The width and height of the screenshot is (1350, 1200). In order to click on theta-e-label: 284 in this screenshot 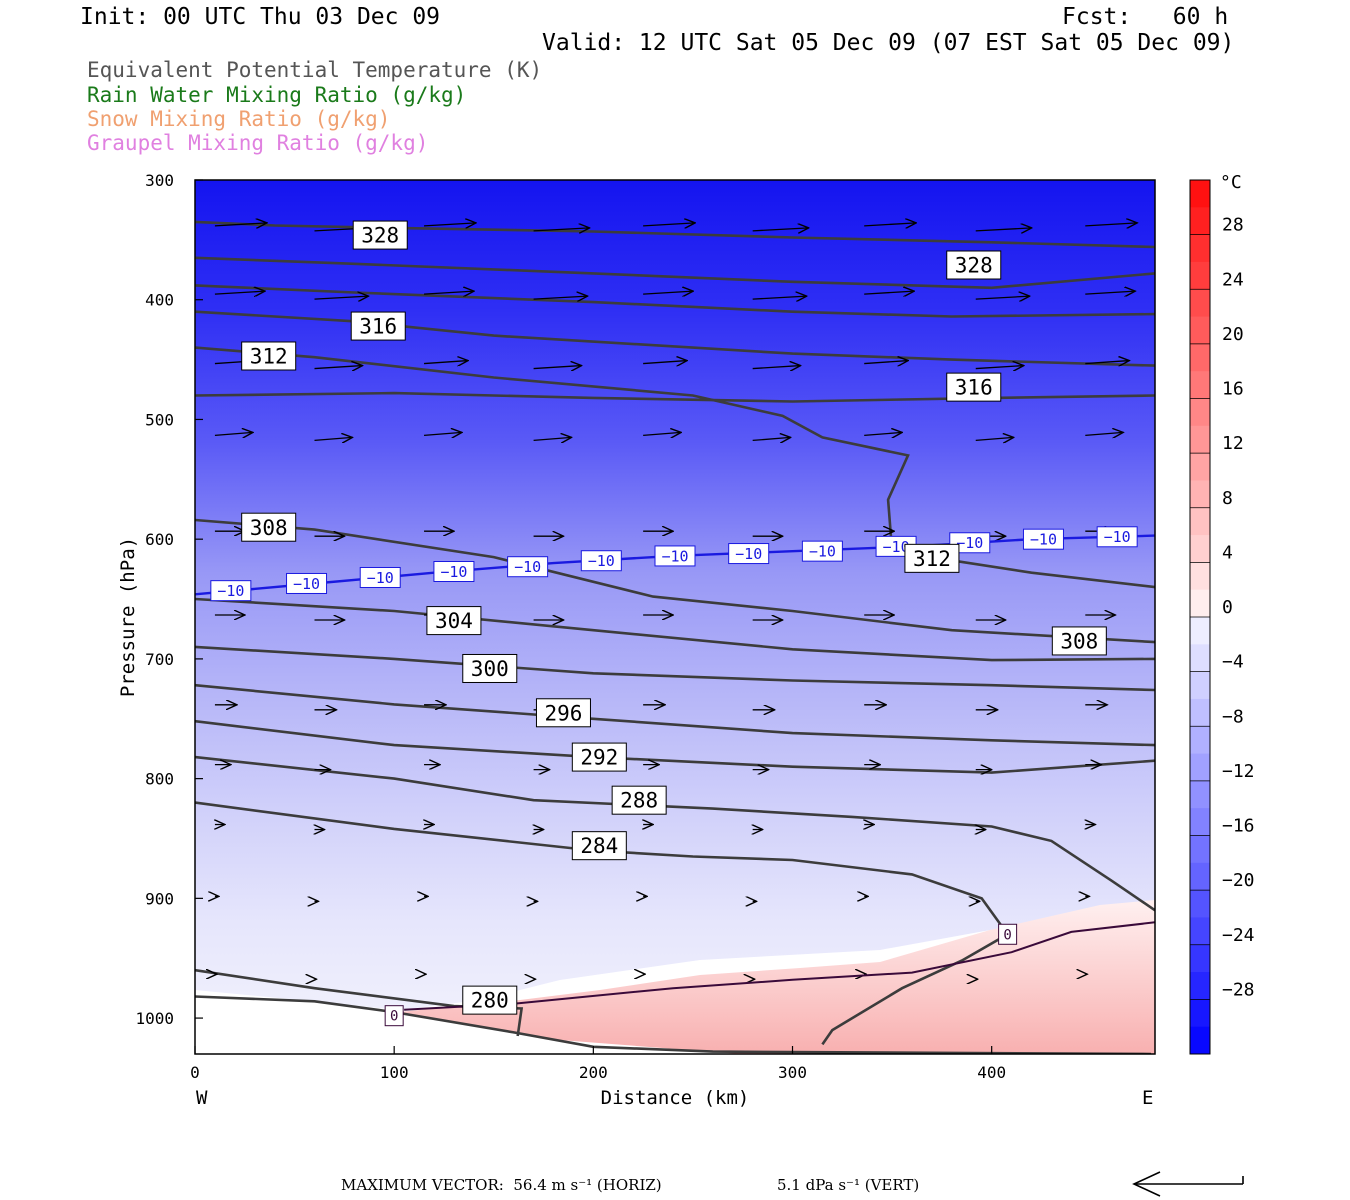, I will do `click(599, 846)`.